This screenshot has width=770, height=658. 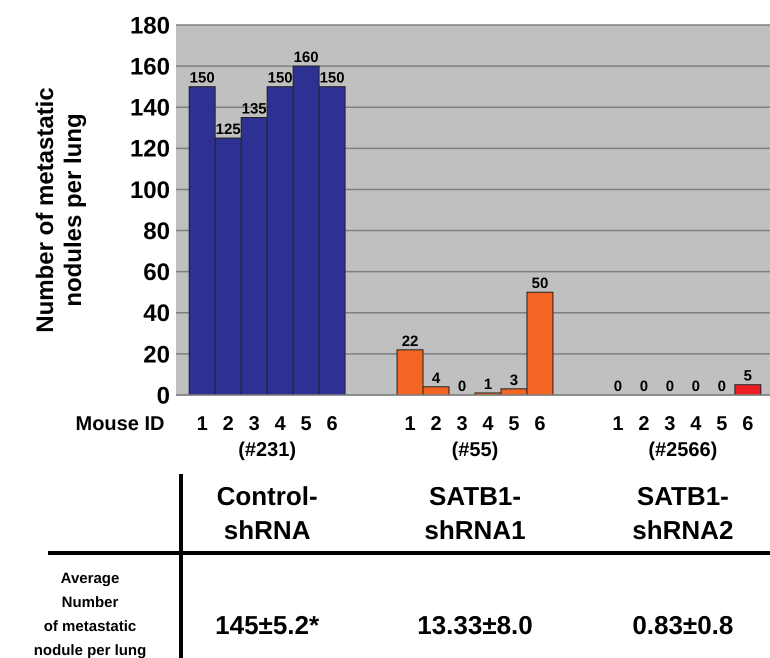 I want to click on y-tick-label: 60, so click(x=156, y=272).